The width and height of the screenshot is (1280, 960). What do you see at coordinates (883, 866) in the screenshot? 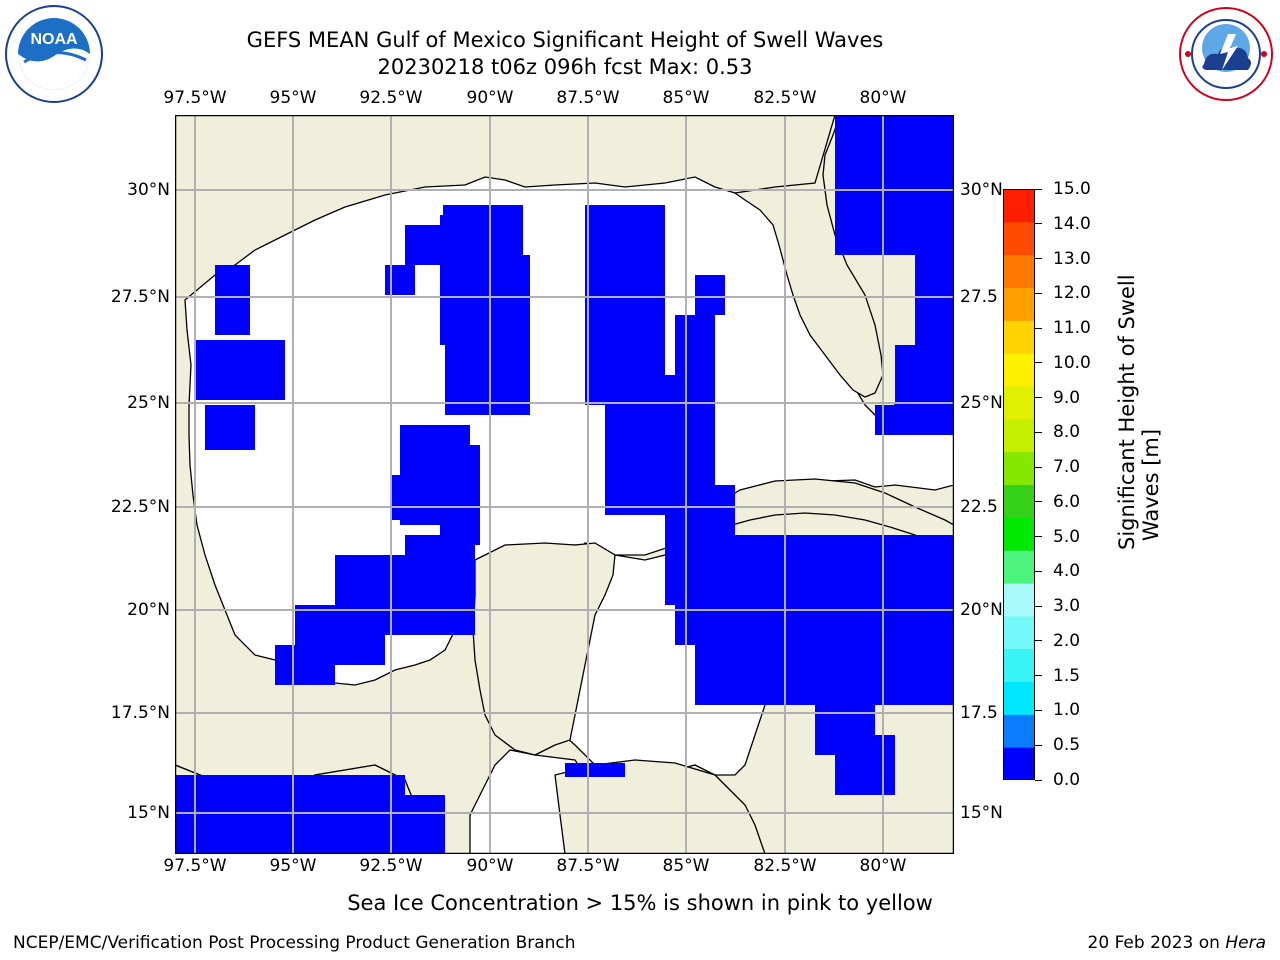
I see `lon-tick-label-bottom: 80°W` at bounding box center [883, 866].